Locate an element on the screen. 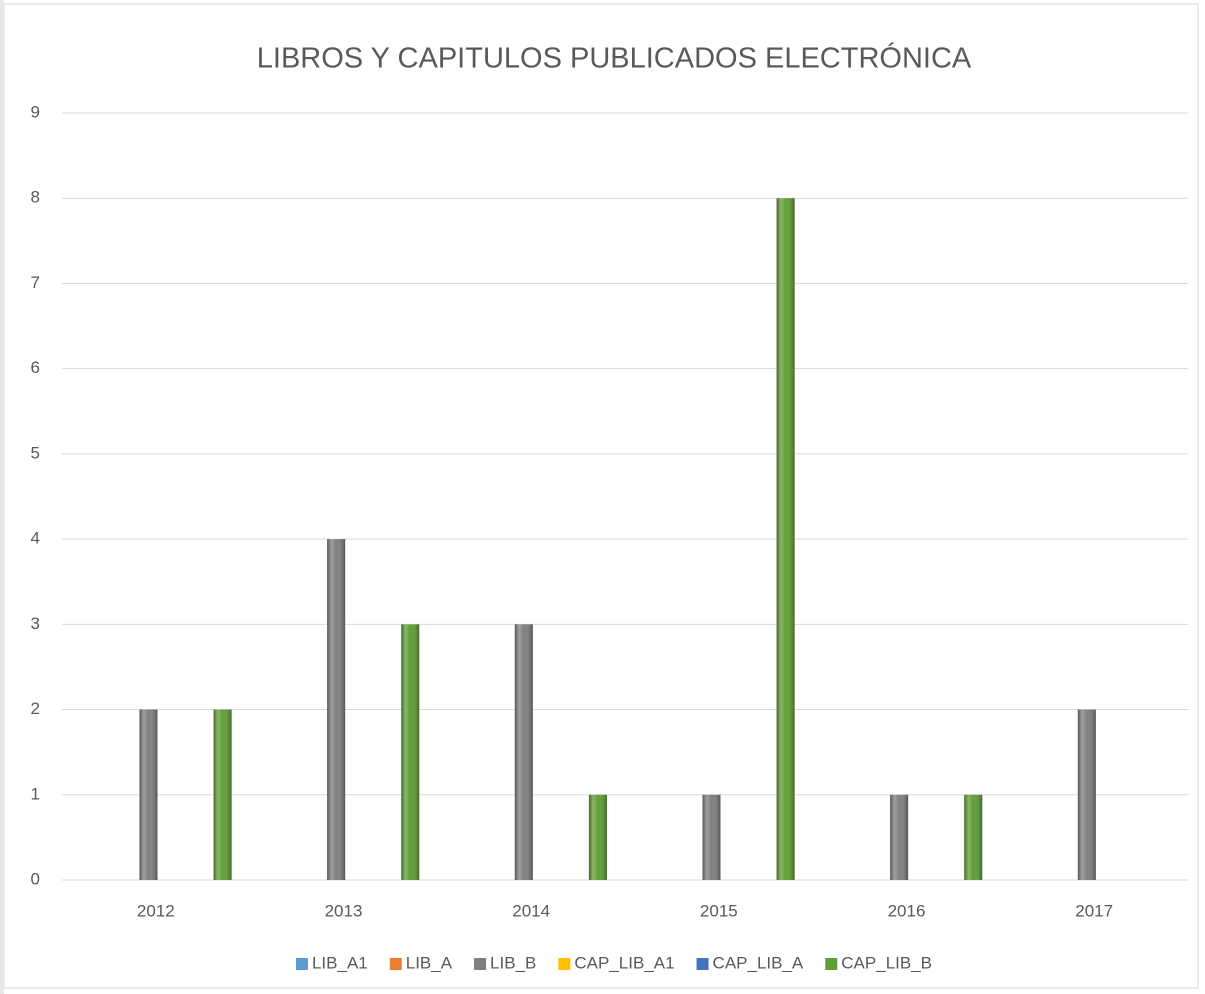 The width and height of the screenshot is (1205, 994). y-tick-label: 3 is located at coordinates (35, 623).